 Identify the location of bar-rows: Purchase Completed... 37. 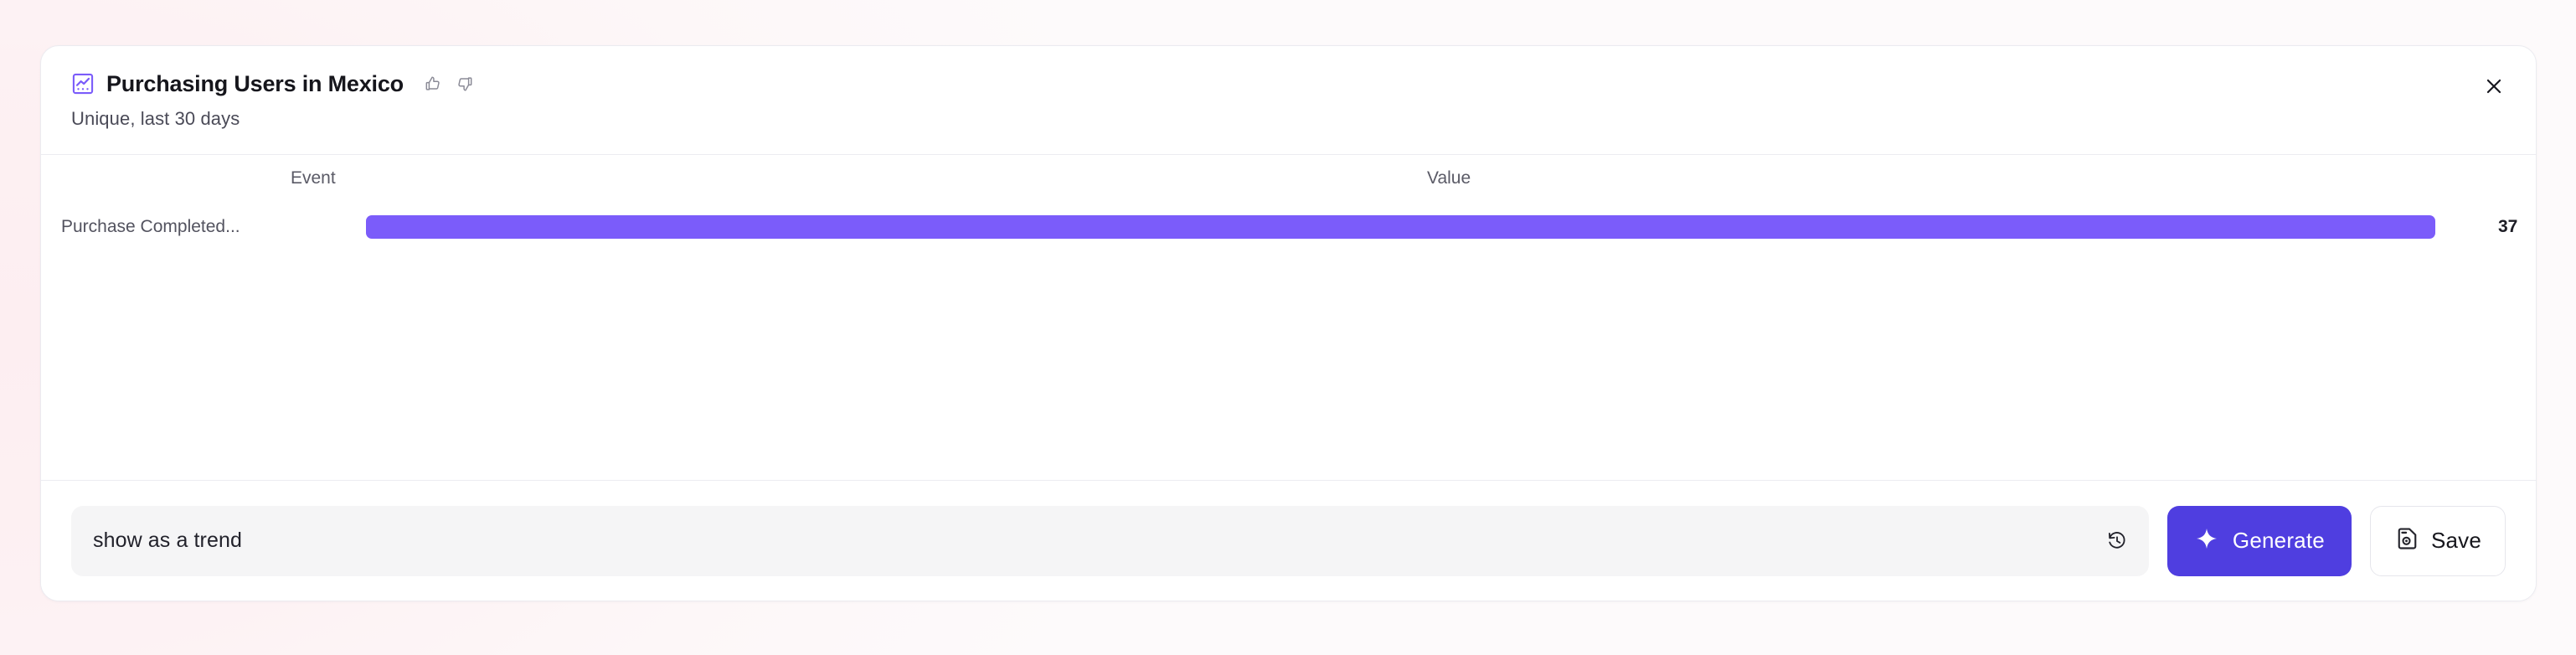
(1288, 221).